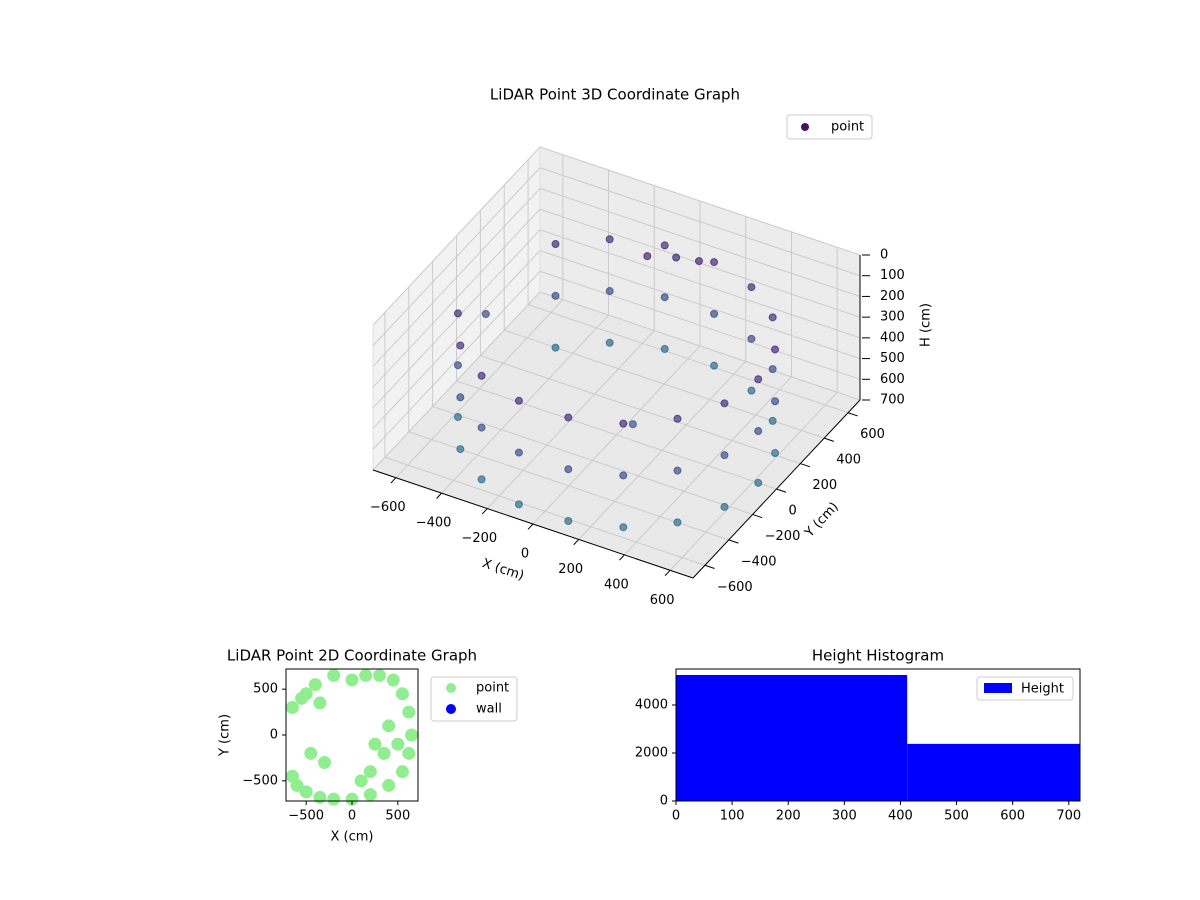 This screenshot has height=900, width=1200. What do you see at coordinates (434, 523) in the screenshot?
I see `x-tick-label: −400` at bounding box center [434, 523].